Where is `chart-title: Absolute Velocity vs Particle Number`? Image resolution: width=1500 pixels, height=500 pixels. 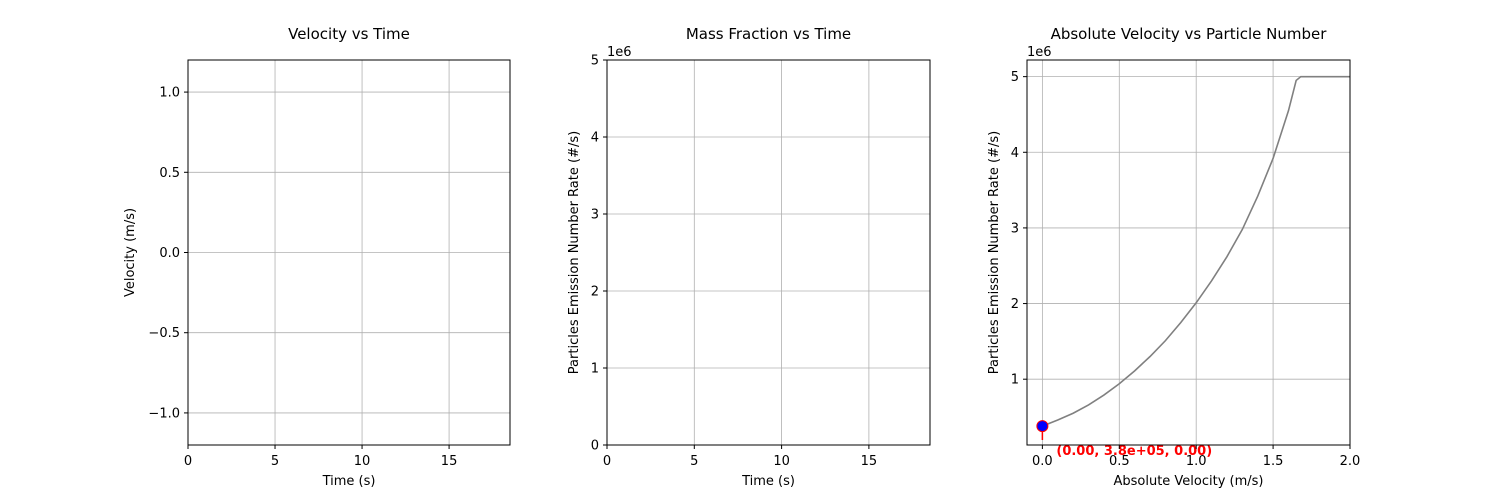
chart-title: Absolute Velocity vs Particle Number is located at coordinates (1189, 34).